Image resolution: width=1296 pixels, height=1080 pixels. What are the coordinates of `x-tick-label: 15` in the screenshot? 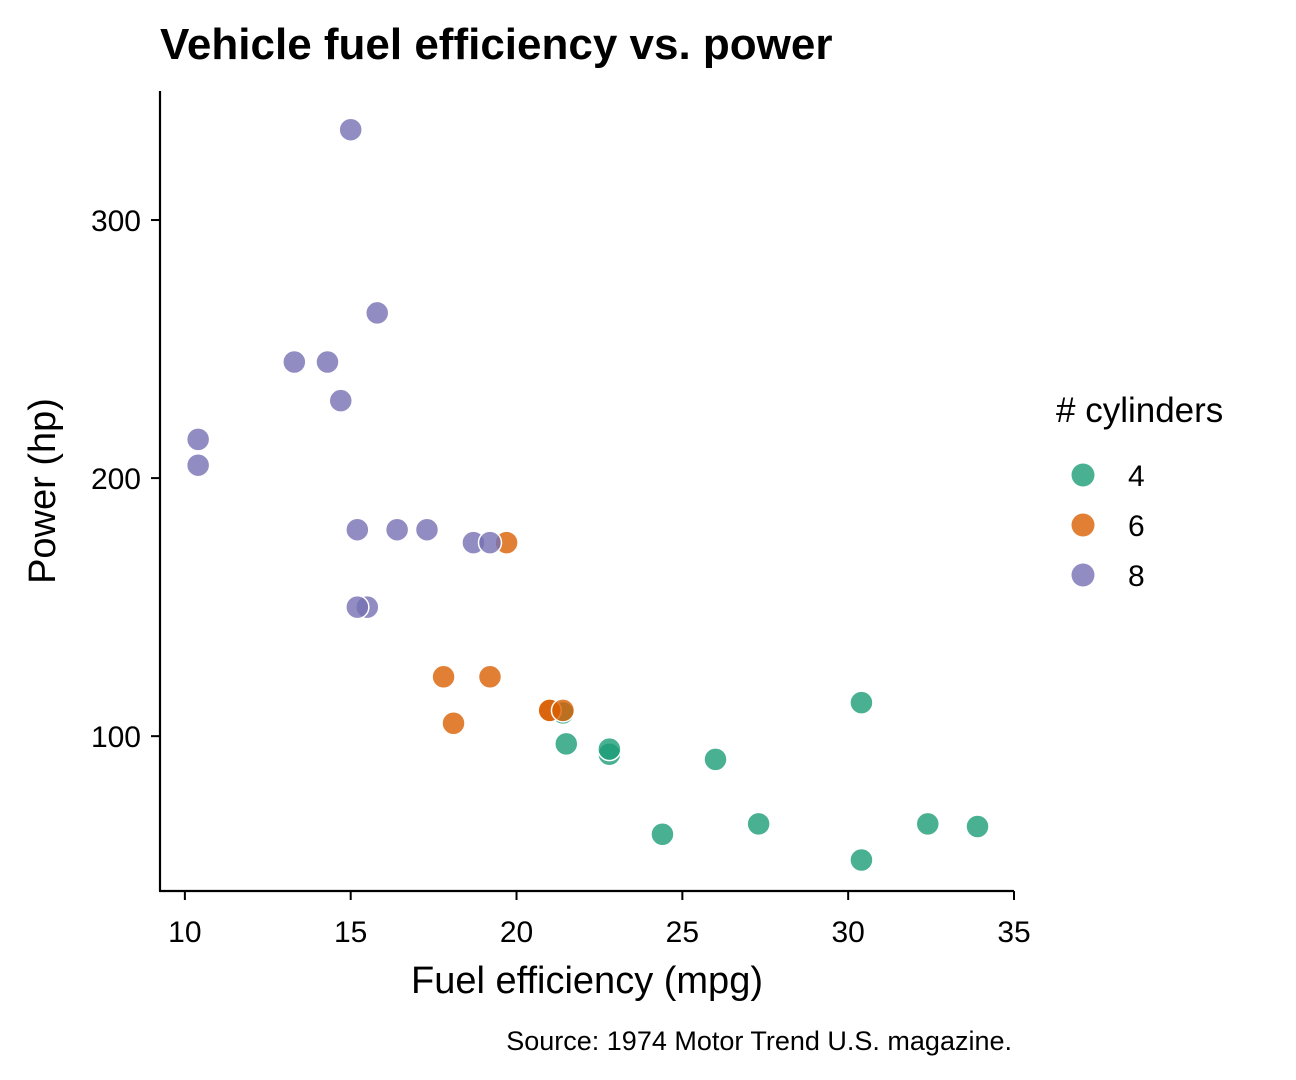 It's located at (350, 932).